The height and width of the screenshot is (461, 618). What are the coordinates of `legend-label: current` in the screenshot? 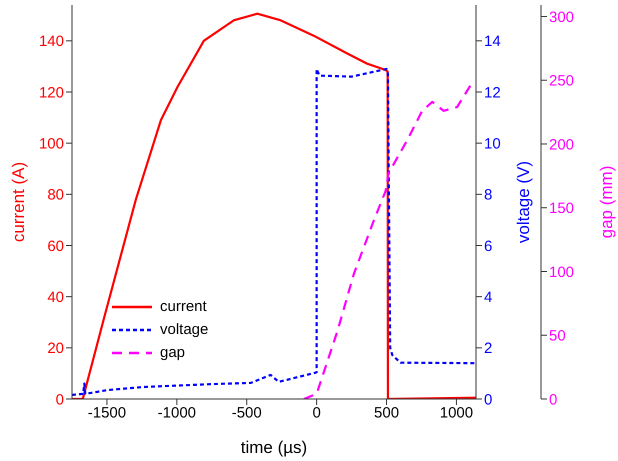 It's located at (183, 306).